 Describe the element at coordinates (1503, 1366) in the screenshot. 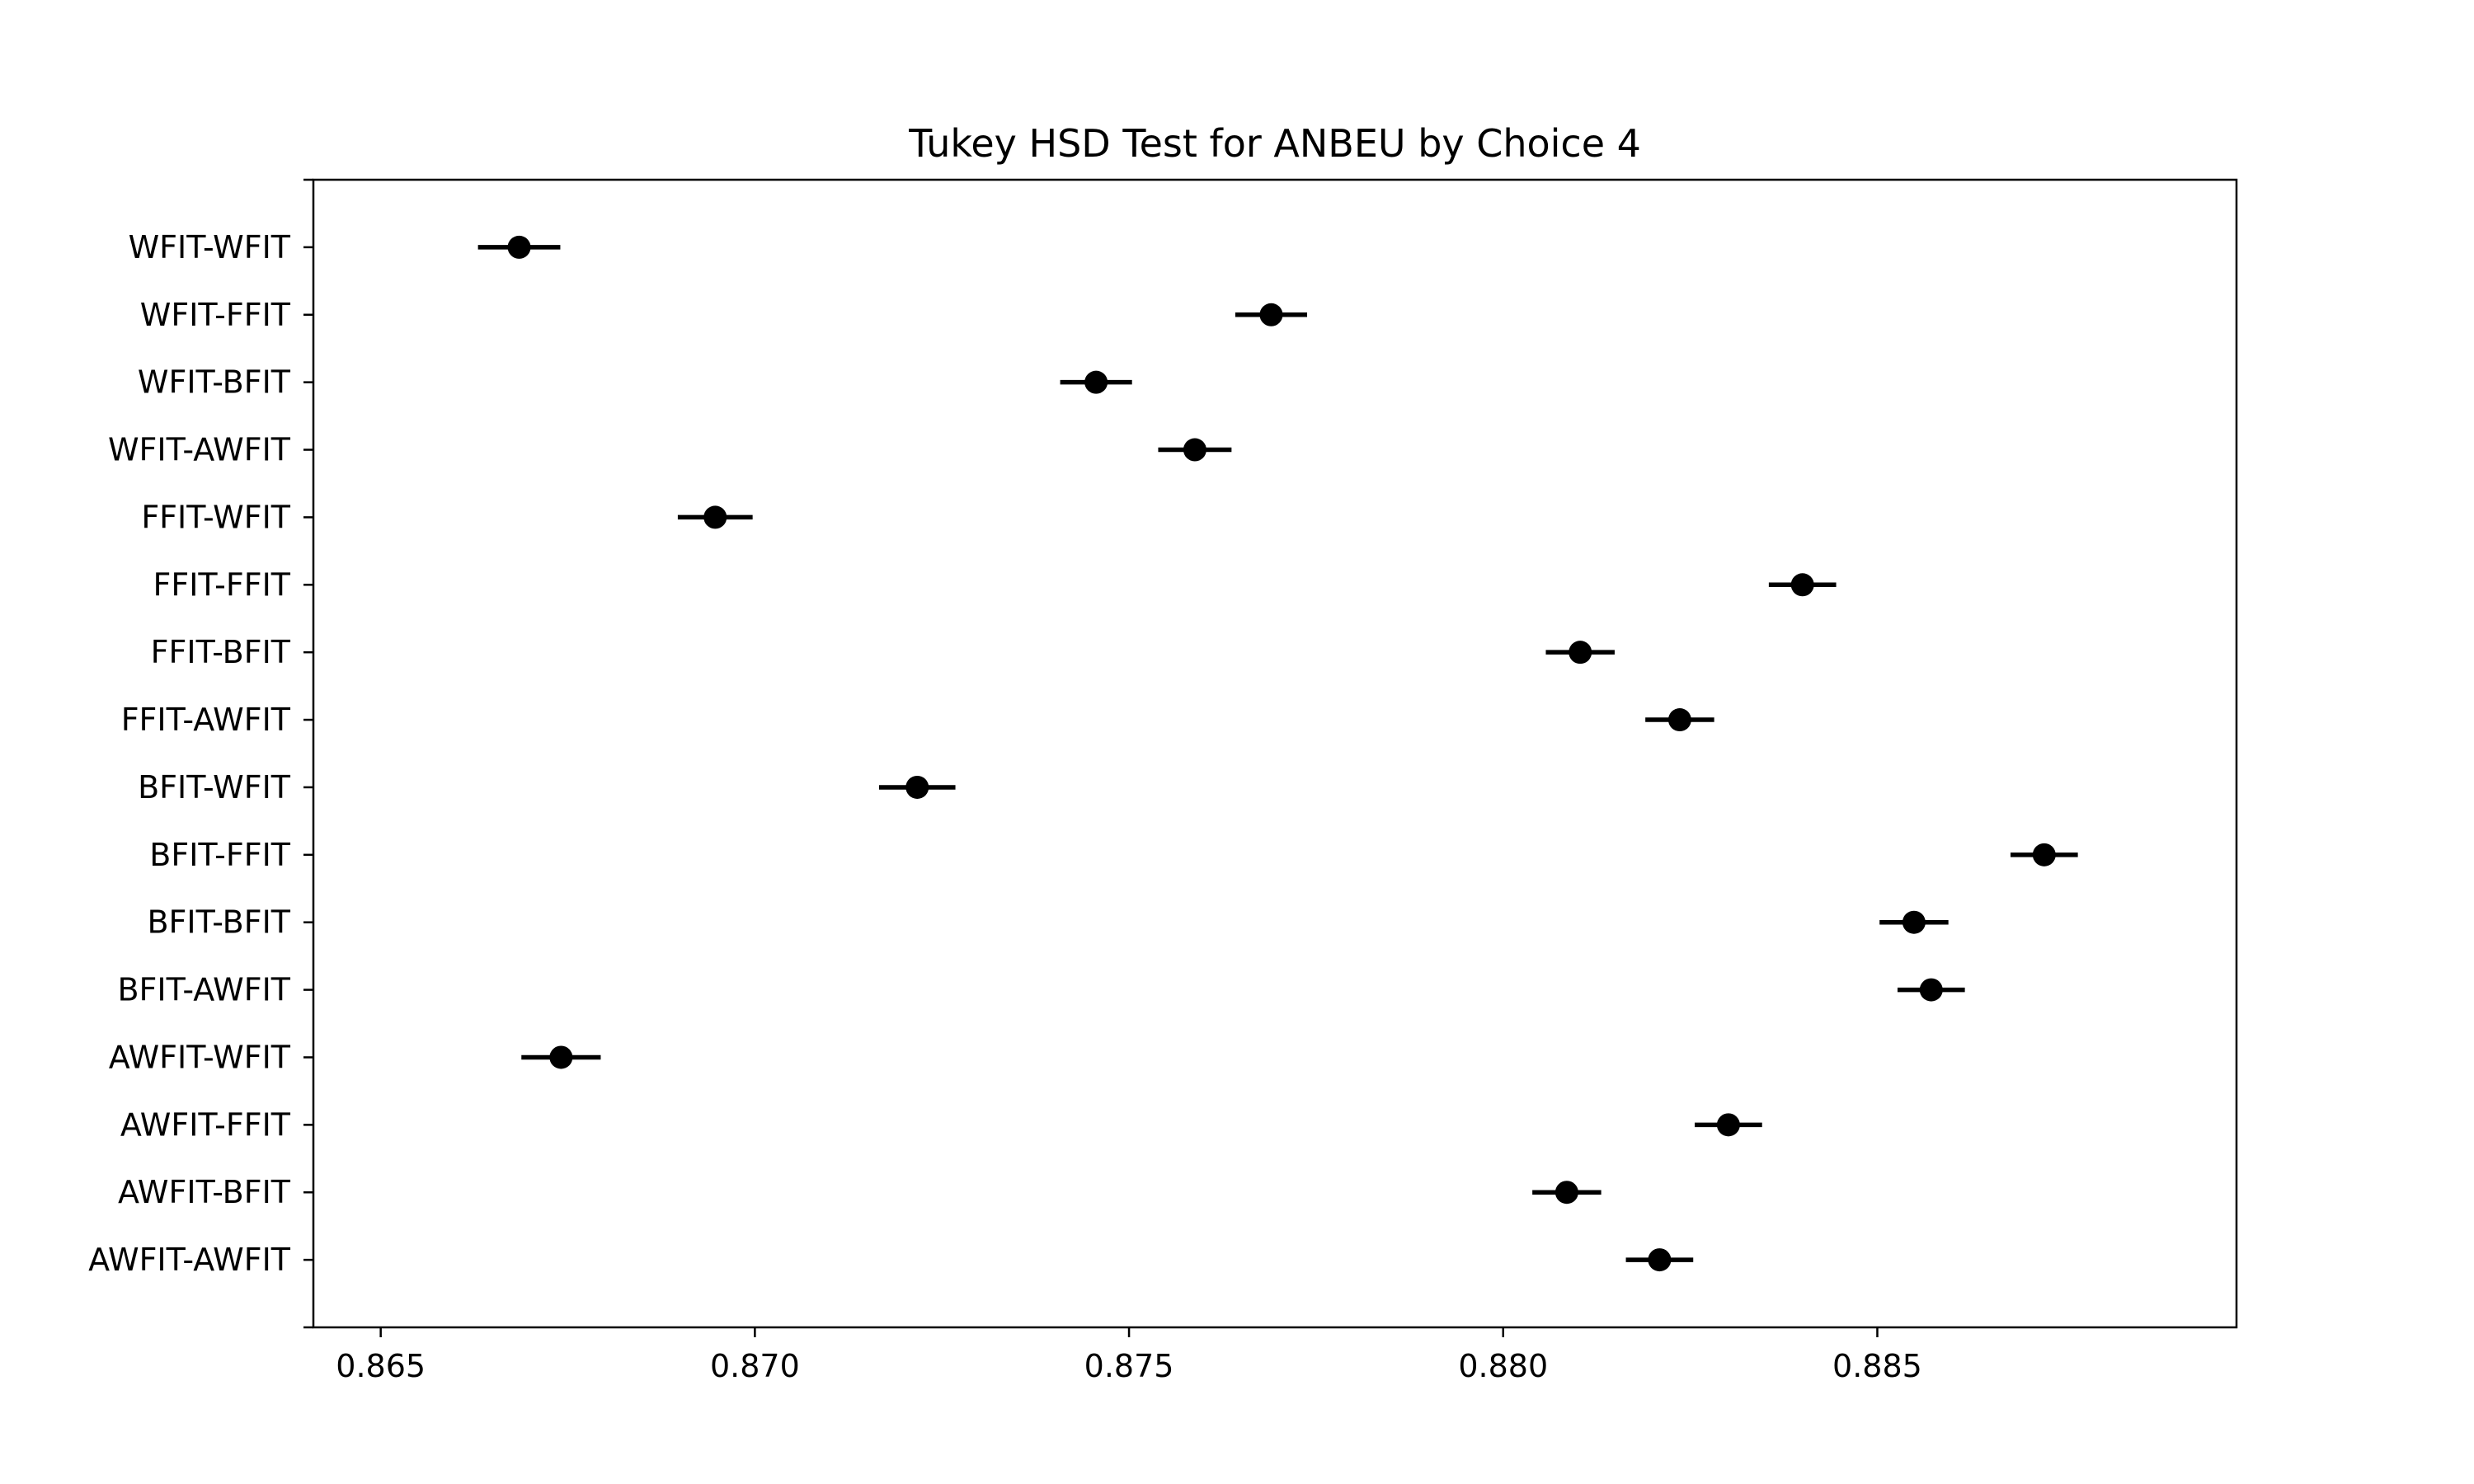

I see `x-tick-label: 0.880` at that location.